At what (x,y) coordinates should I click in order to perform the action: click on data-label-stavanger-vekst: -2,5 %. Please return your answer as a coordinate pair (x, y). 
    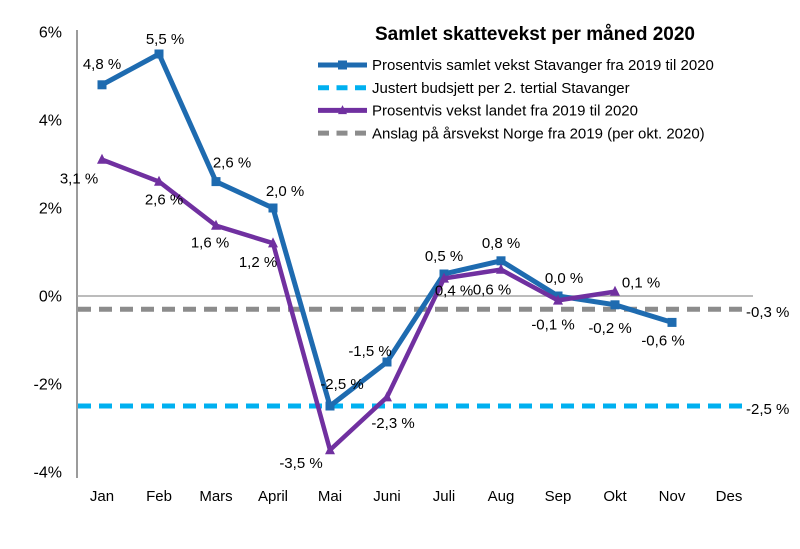
    Looking at the image, I should click on (341, 384).